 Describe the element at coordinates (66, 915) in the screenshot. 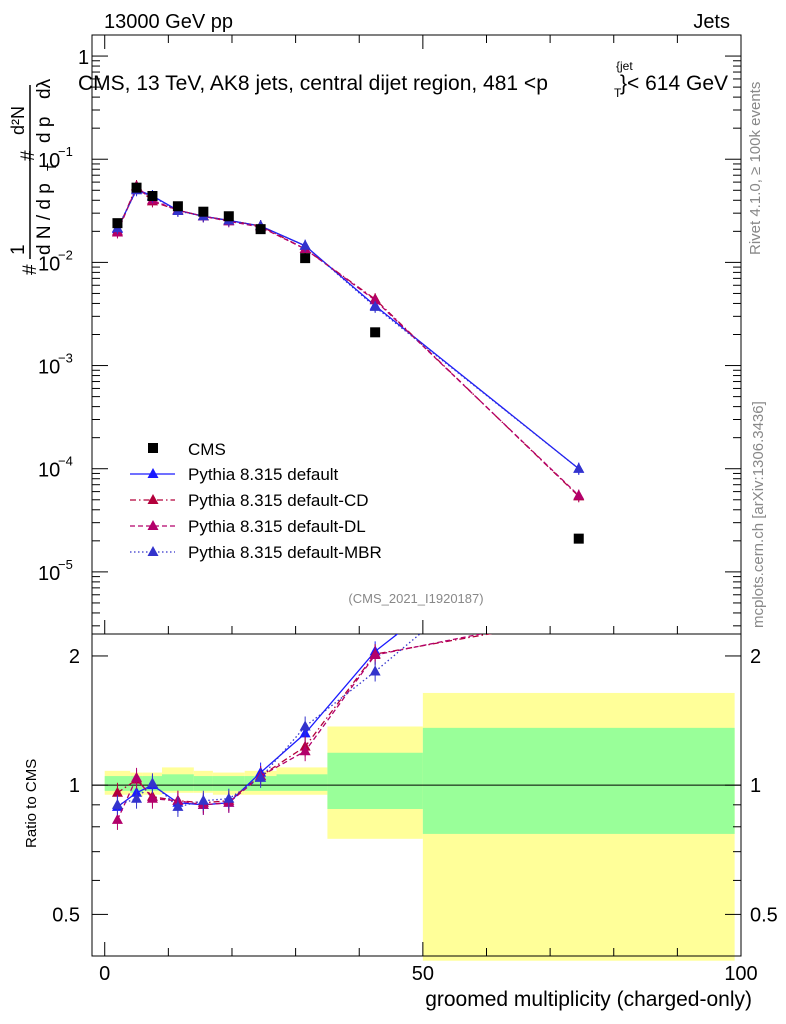

I see `ratio-y-tick-label: 0.5` at that location.